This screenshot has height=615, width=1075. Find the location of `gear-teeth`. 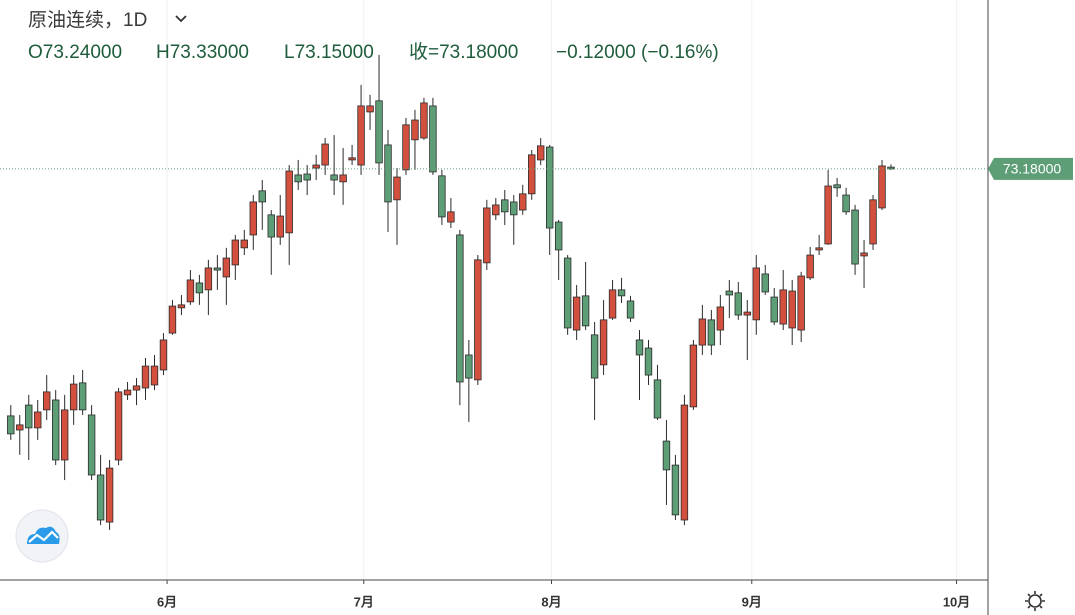

gear-teeth is located at coordinates (1035, 601).